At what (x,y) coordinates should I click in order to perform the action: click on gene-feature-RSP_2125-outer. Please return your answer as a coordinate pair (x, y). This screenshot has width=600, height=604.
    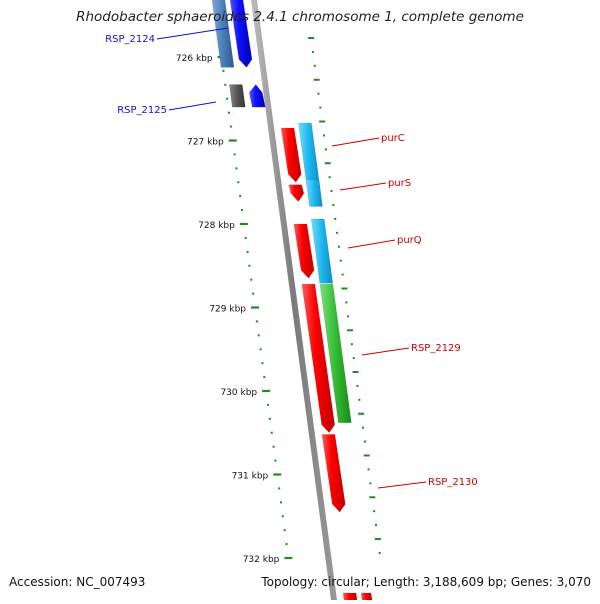
    Looking at the image, I should click on (237, 96).